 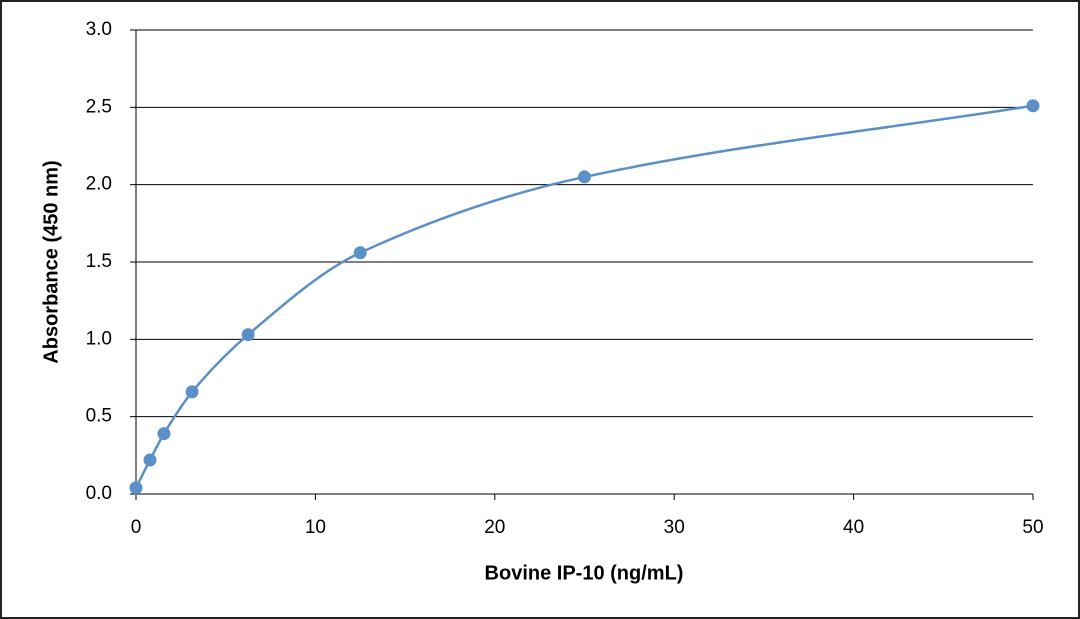 I want to click on y-tick-label: 1.0, so click(x=99, y=338).